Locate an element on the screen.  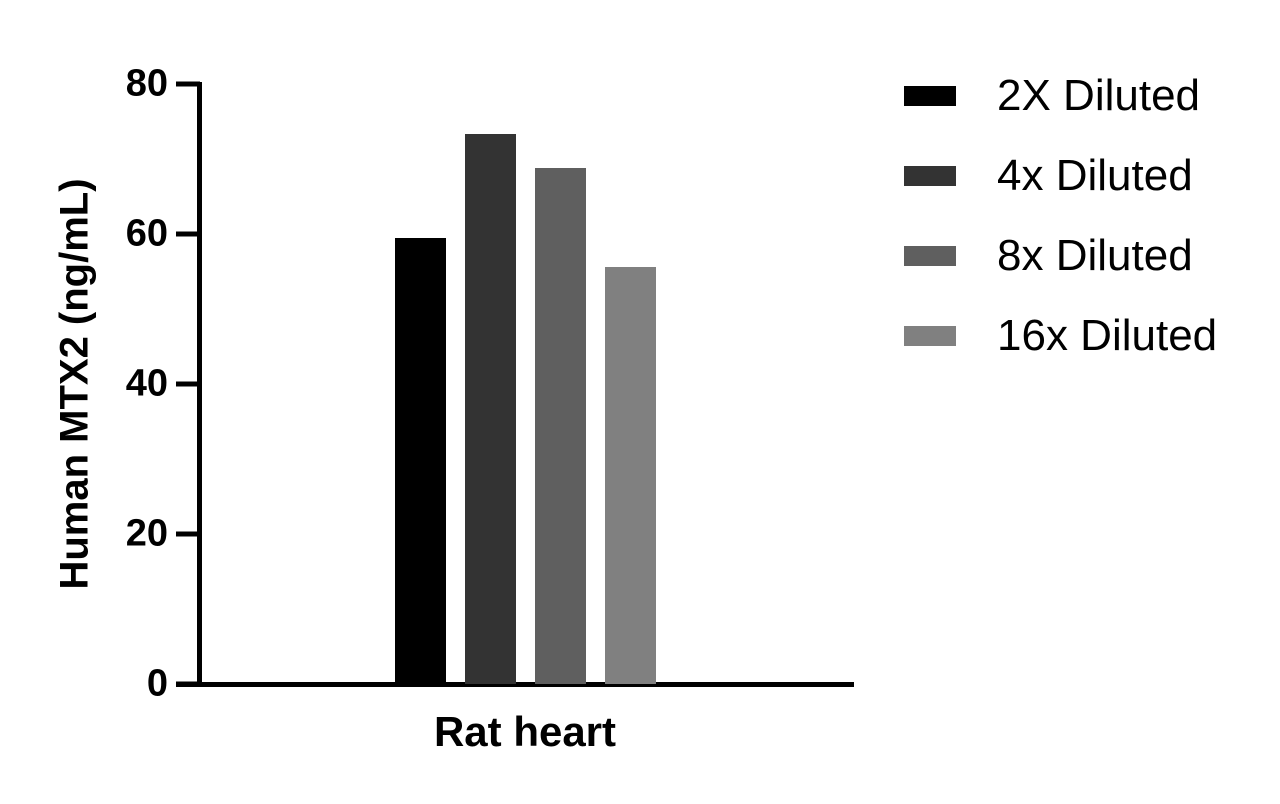
y-axis-label: Human MTX2 (ng/mL) is located at coordinates (74, 384).